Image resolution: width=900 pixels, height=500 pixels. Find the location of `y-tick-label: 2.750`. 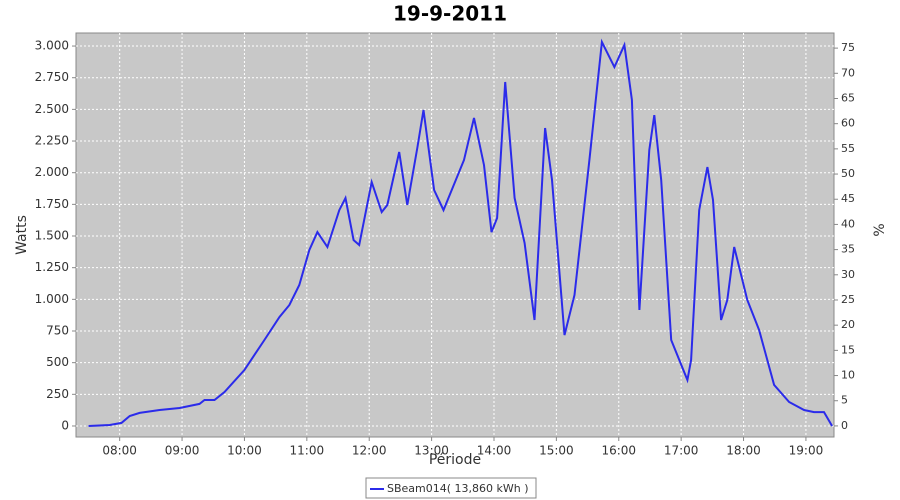

y-tick-label: 2.750 is located at coordinates (52, 77).